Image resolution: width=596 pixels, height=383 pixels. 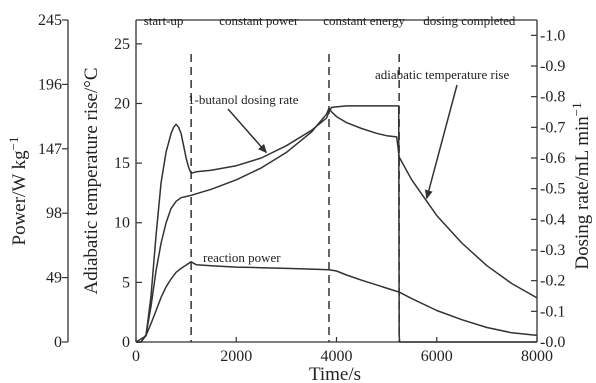 What do you see at coordinates (136, 356) in the screenshot?
I see `x-tick-label: 0` at bounding box center [136, 356].